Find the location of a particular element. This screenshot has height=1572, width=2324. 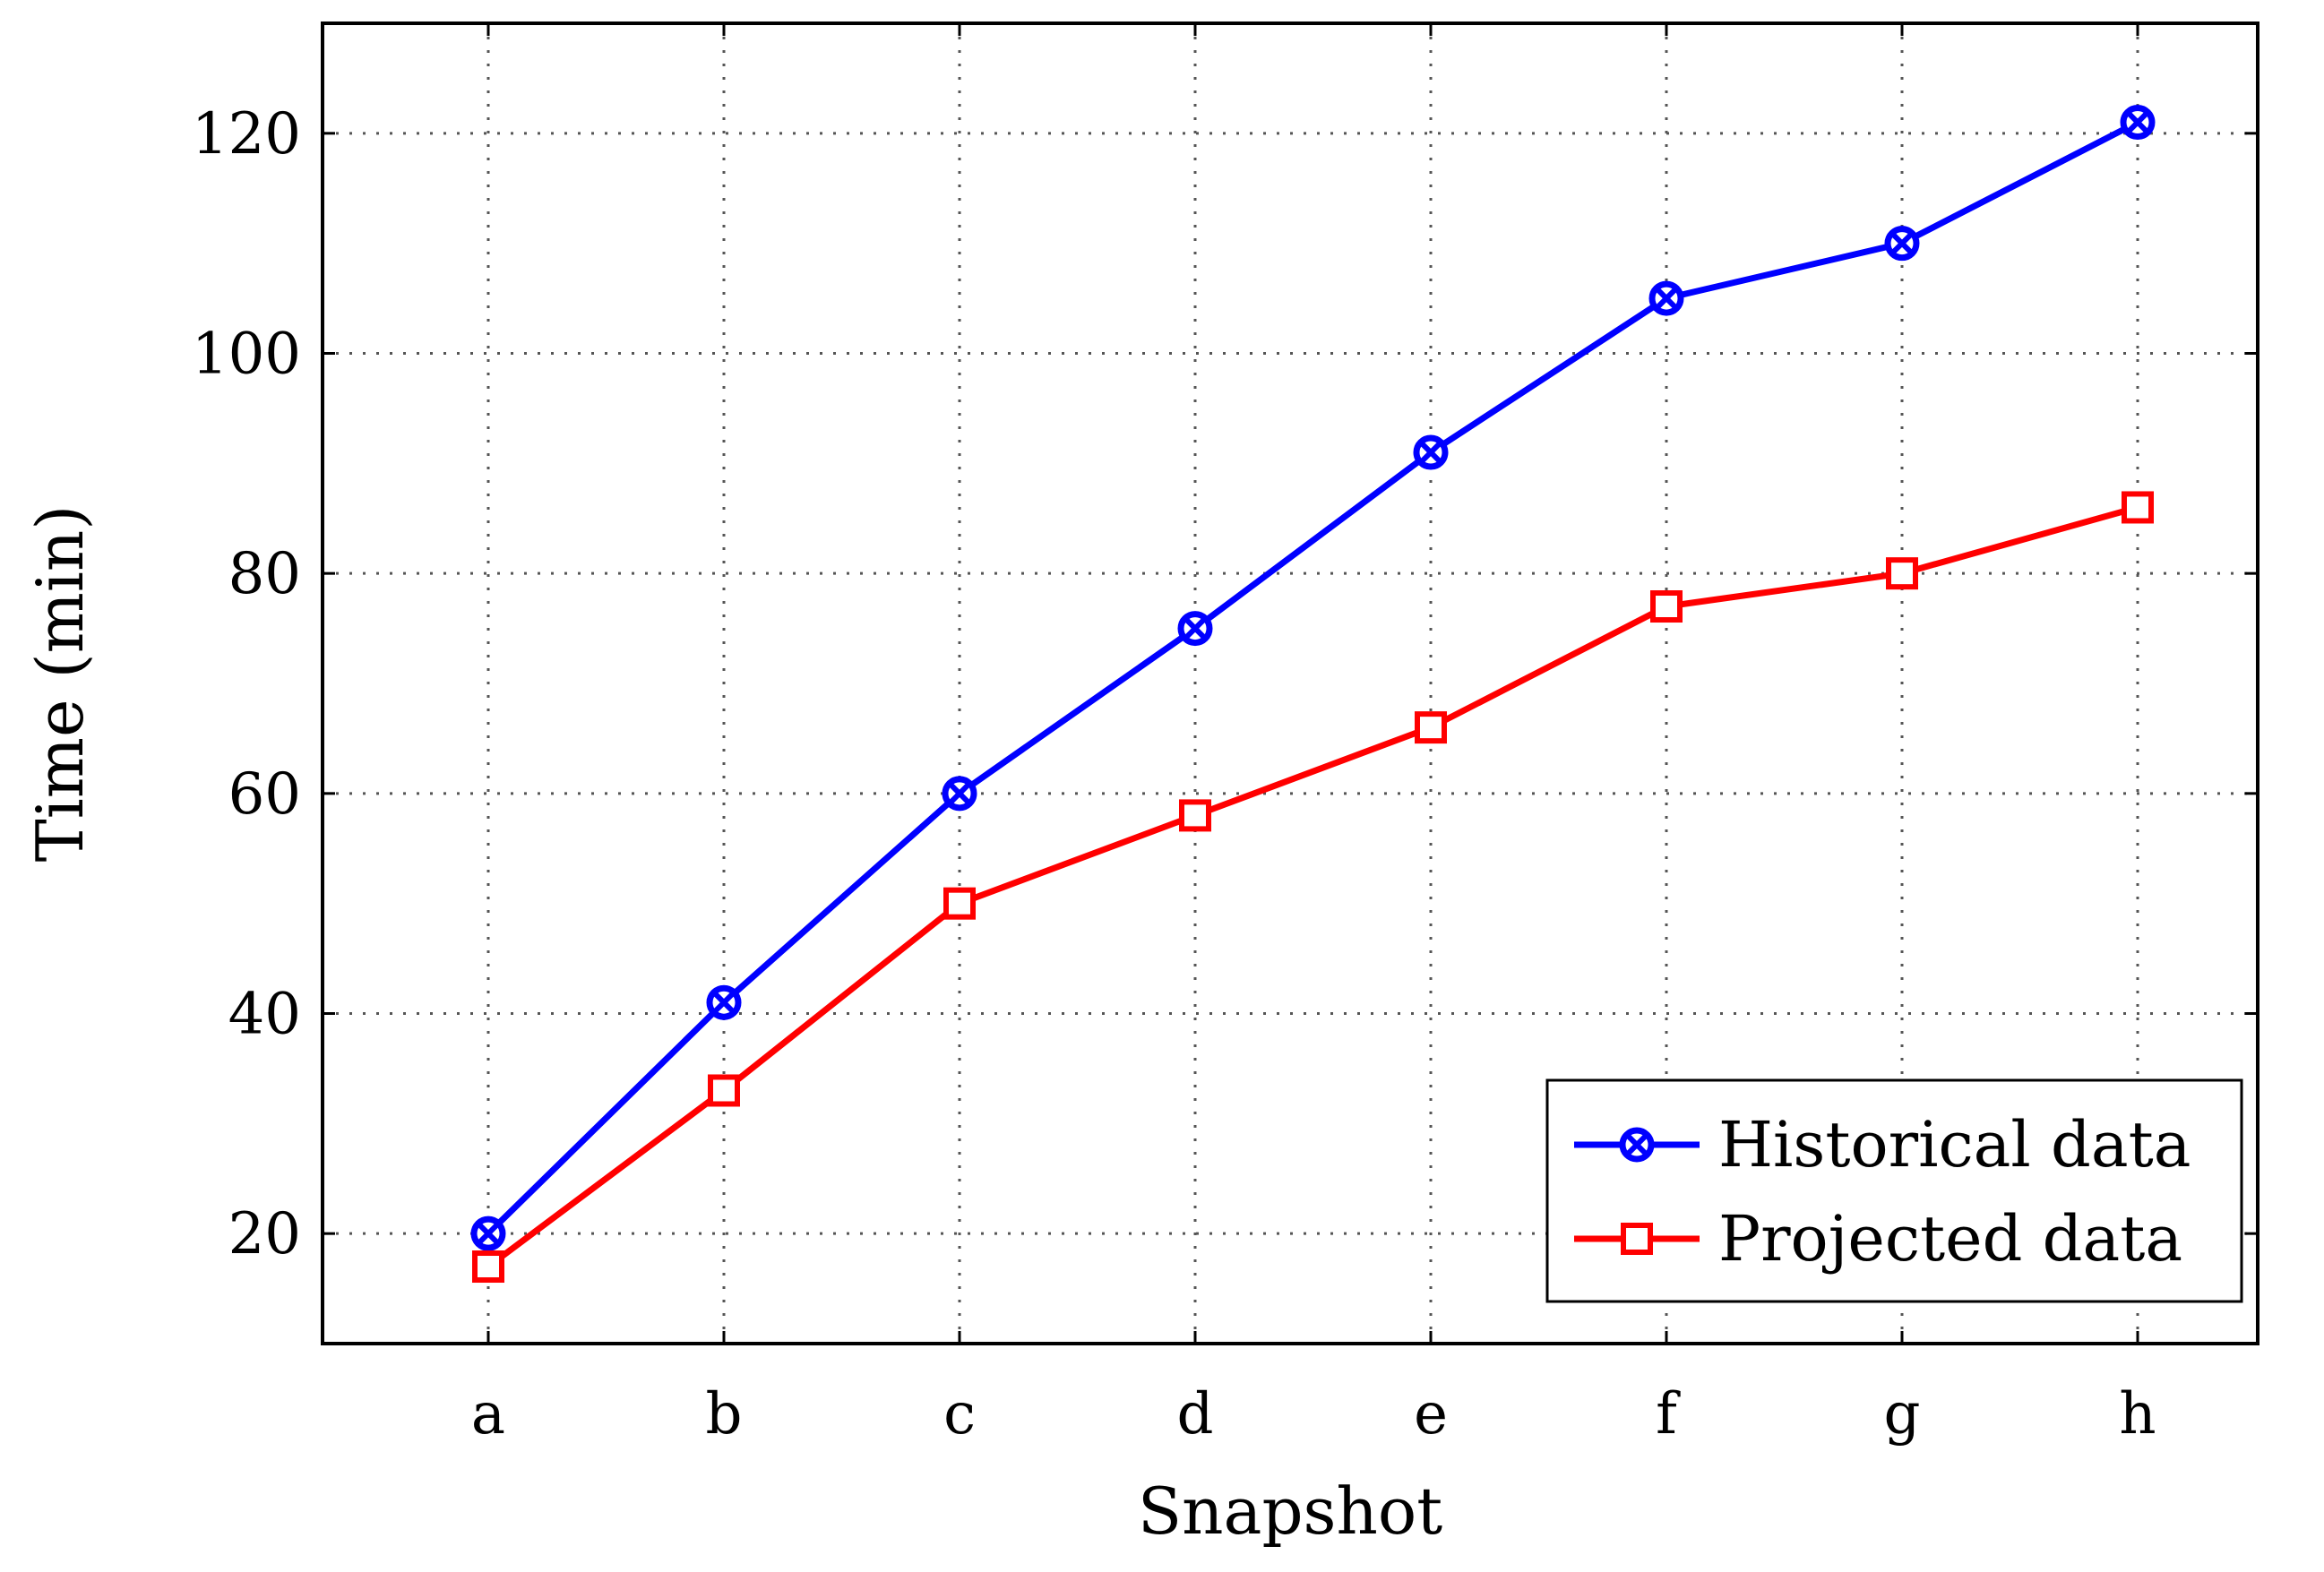

legend-label: Historical data is located at coordinates (1954, 1144).